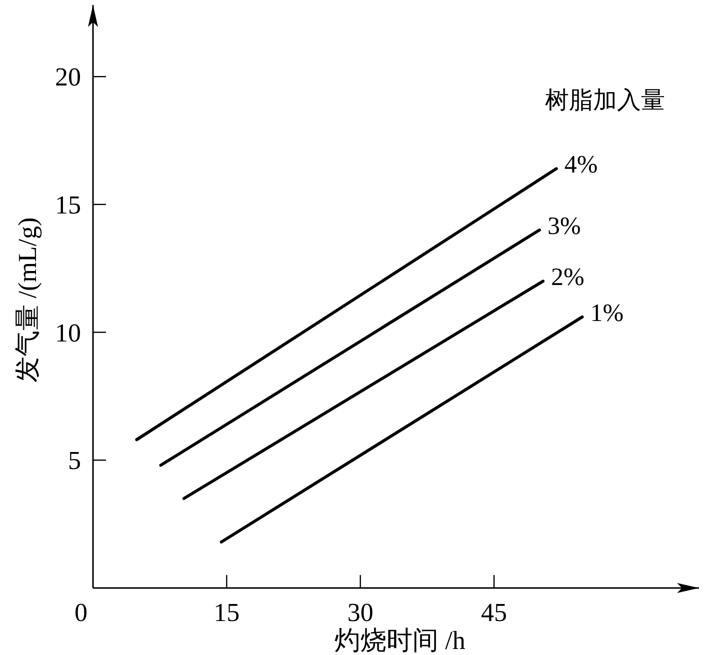  Describe the element at coordinates (567, 278) in the screenshot. I see `series-label: 2%` at that location.